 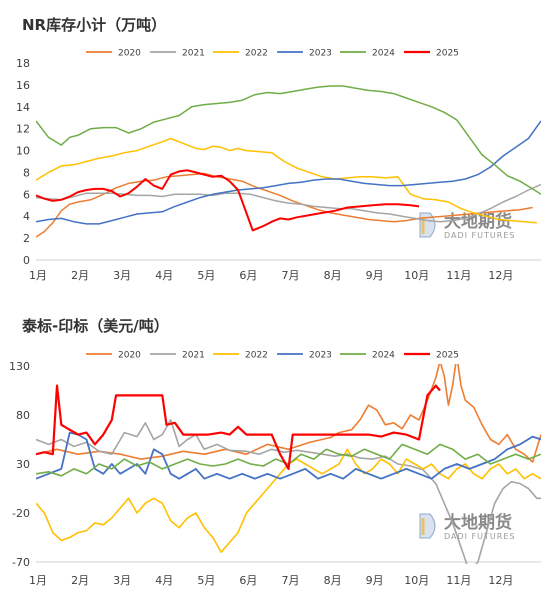 I want to click on y-tick-label: 10, so click(x=23, y=151).